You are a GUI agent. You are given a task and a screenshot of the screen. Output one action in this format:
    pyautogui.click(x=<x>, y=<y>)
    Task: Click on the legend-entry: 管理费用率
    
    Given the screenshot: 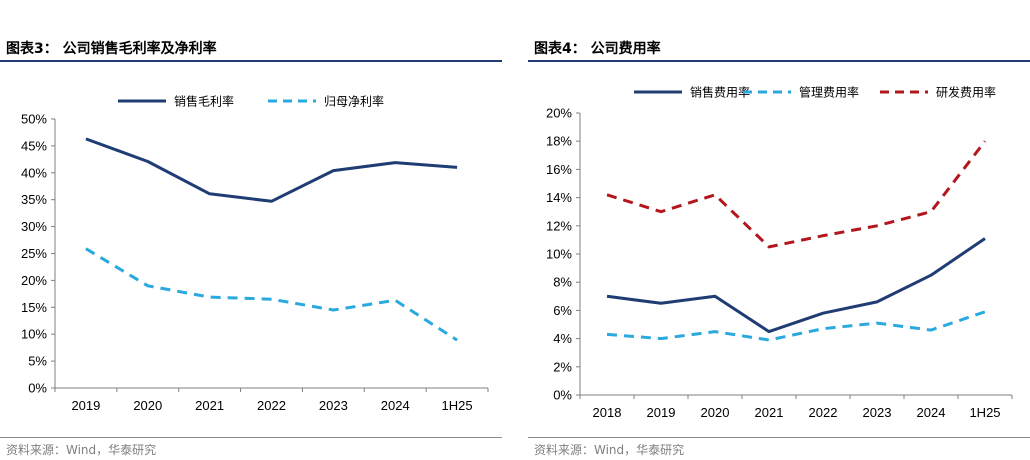 What is the action you would take?
    pyautogui.click(x=801, y=92)
    